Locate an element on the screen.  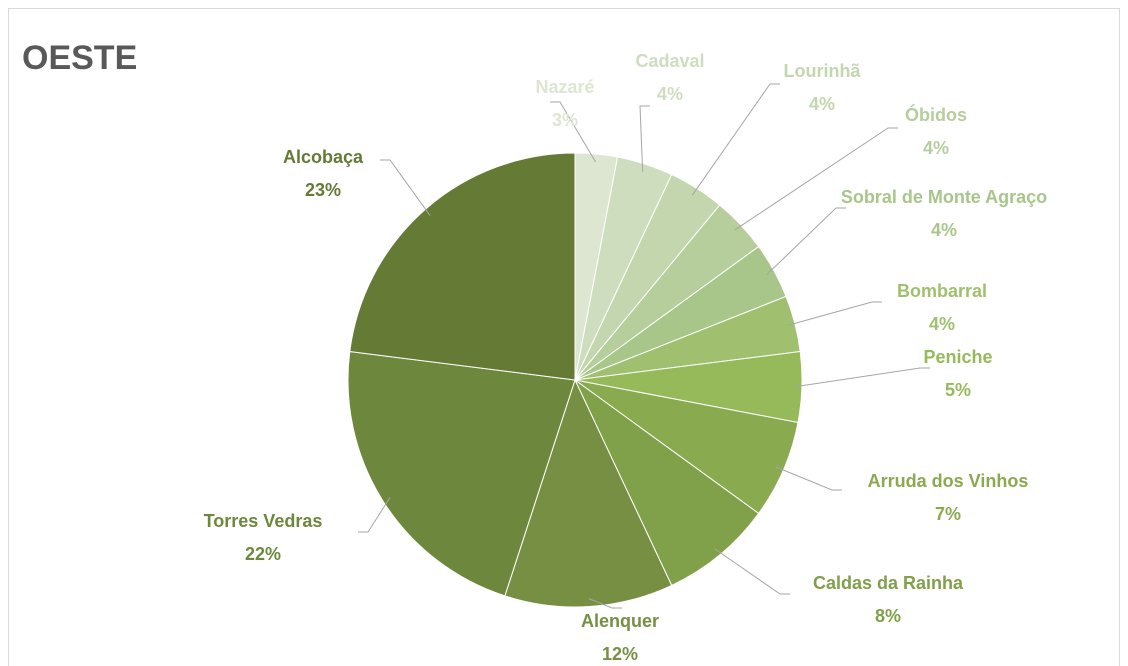
data-label-name: Nazaré is located at coordinates (564, 87).